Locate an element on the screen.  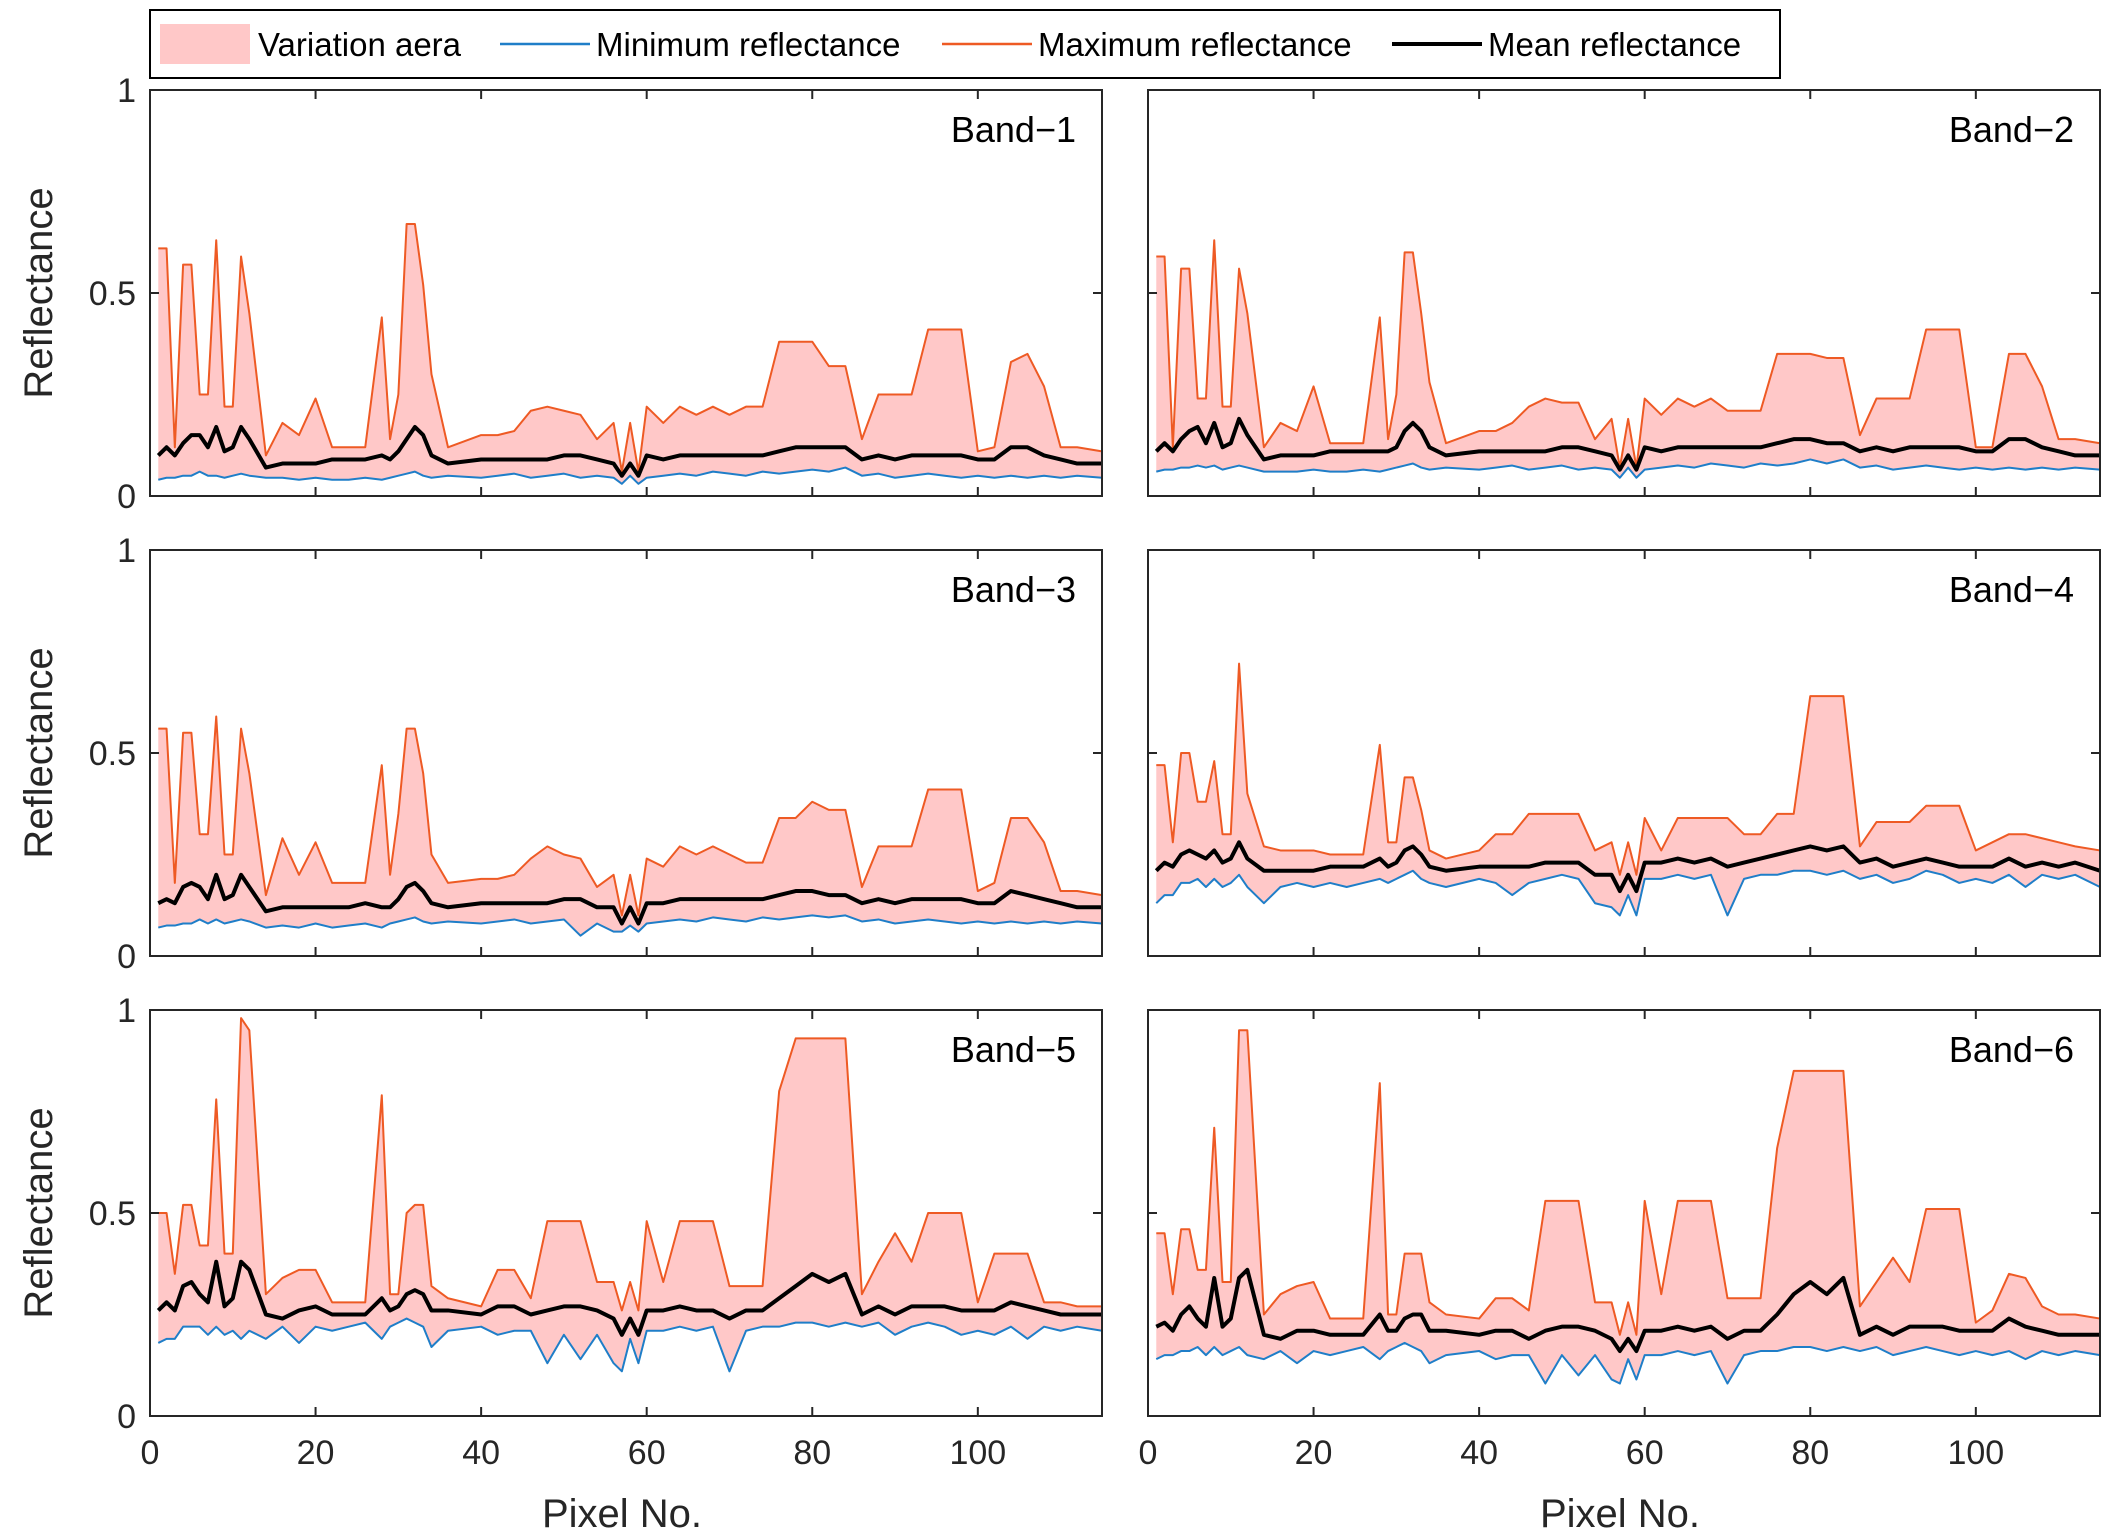
panel-band-2: Band−2 is located at coordinates (1624, 293).